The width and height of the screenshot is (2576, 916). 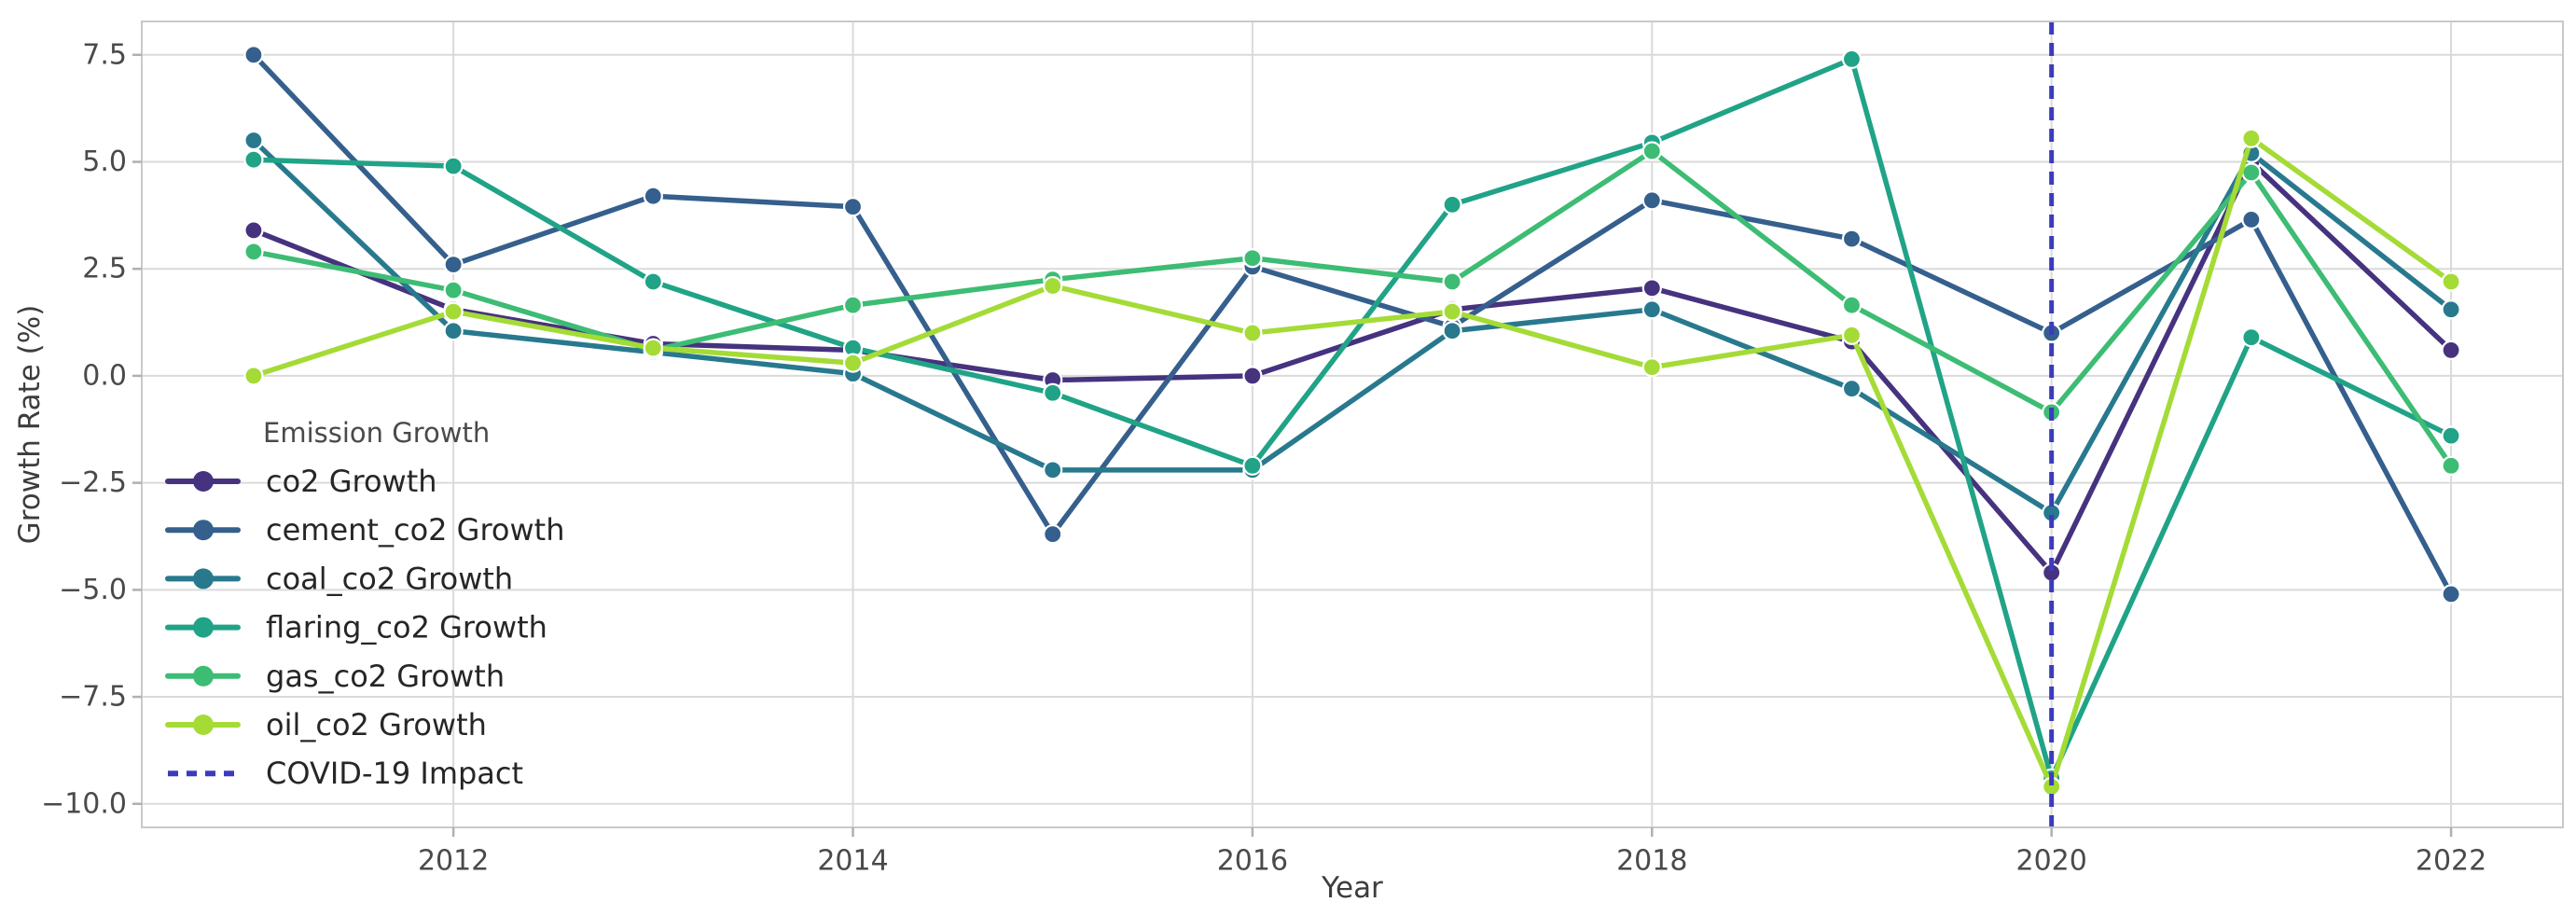 I want to click on legend-label-oil-co2-growth: oil_co2 Growth, so click(x=376, y=725).